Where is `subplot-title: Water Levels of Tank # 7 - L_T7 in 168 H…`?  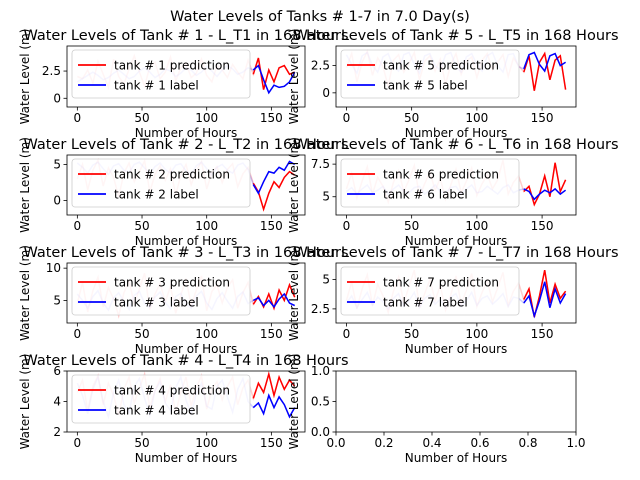 subplot-title: Water Levels of Tank # 7 - L_T7 in 168 H… is located at coordinates (455, 253).